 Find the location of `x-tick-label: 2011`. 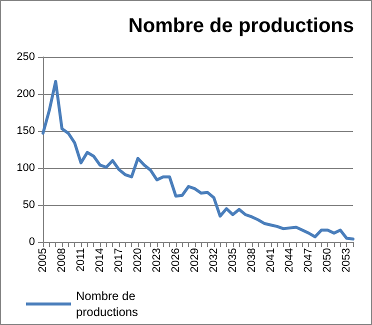

x-tick-label: 2011 is located at coordinates (80, 260).